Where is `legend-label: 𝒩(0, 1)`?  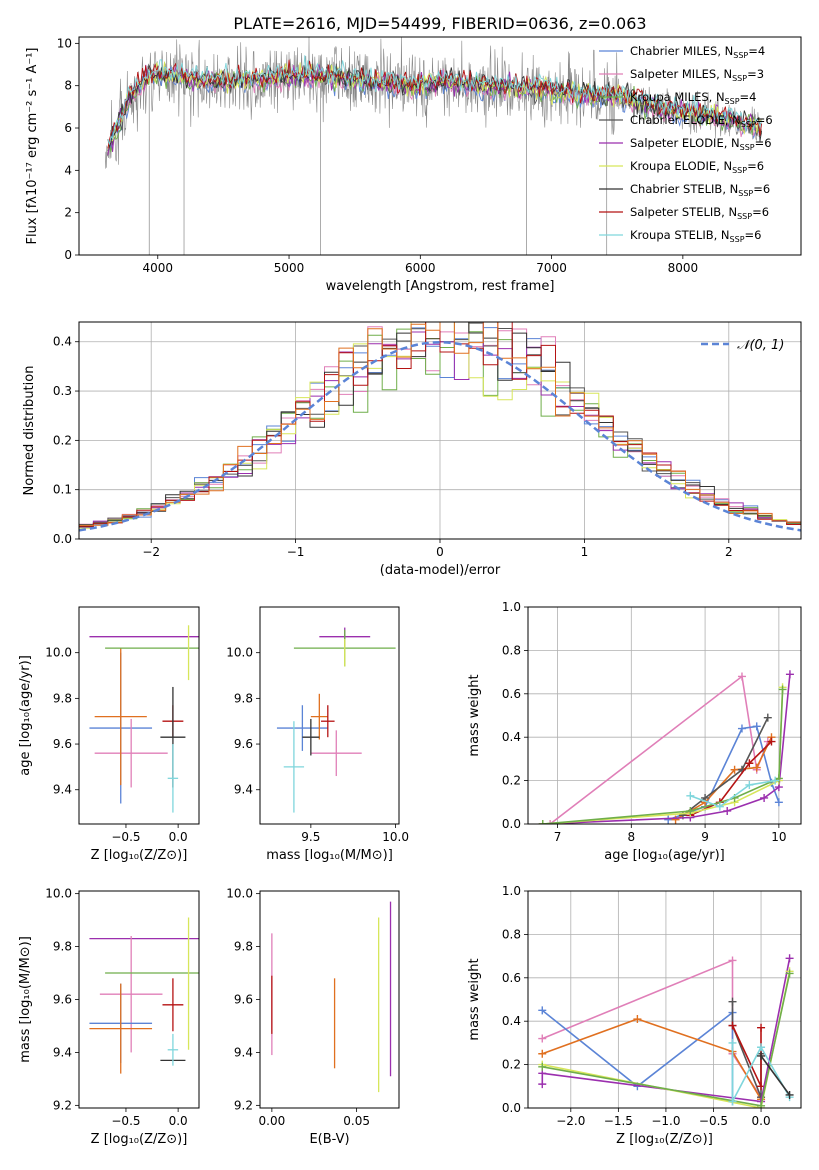
legend-label: 𝒩(0, 1) is located at coordinates (760, 345).